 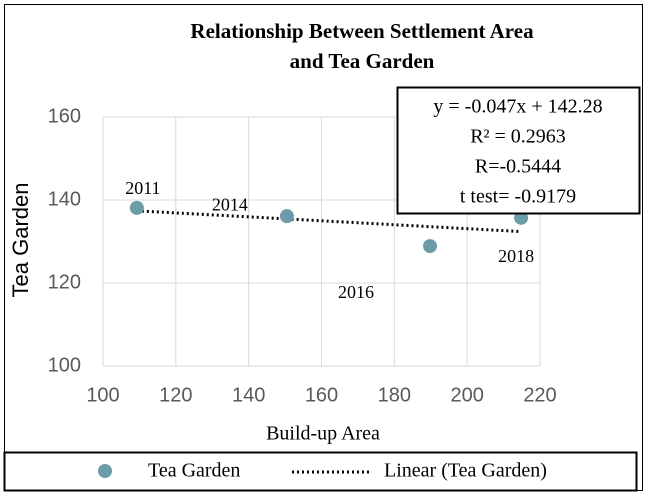 I want to click on point-label: 2016, so click(x=356, y=292).